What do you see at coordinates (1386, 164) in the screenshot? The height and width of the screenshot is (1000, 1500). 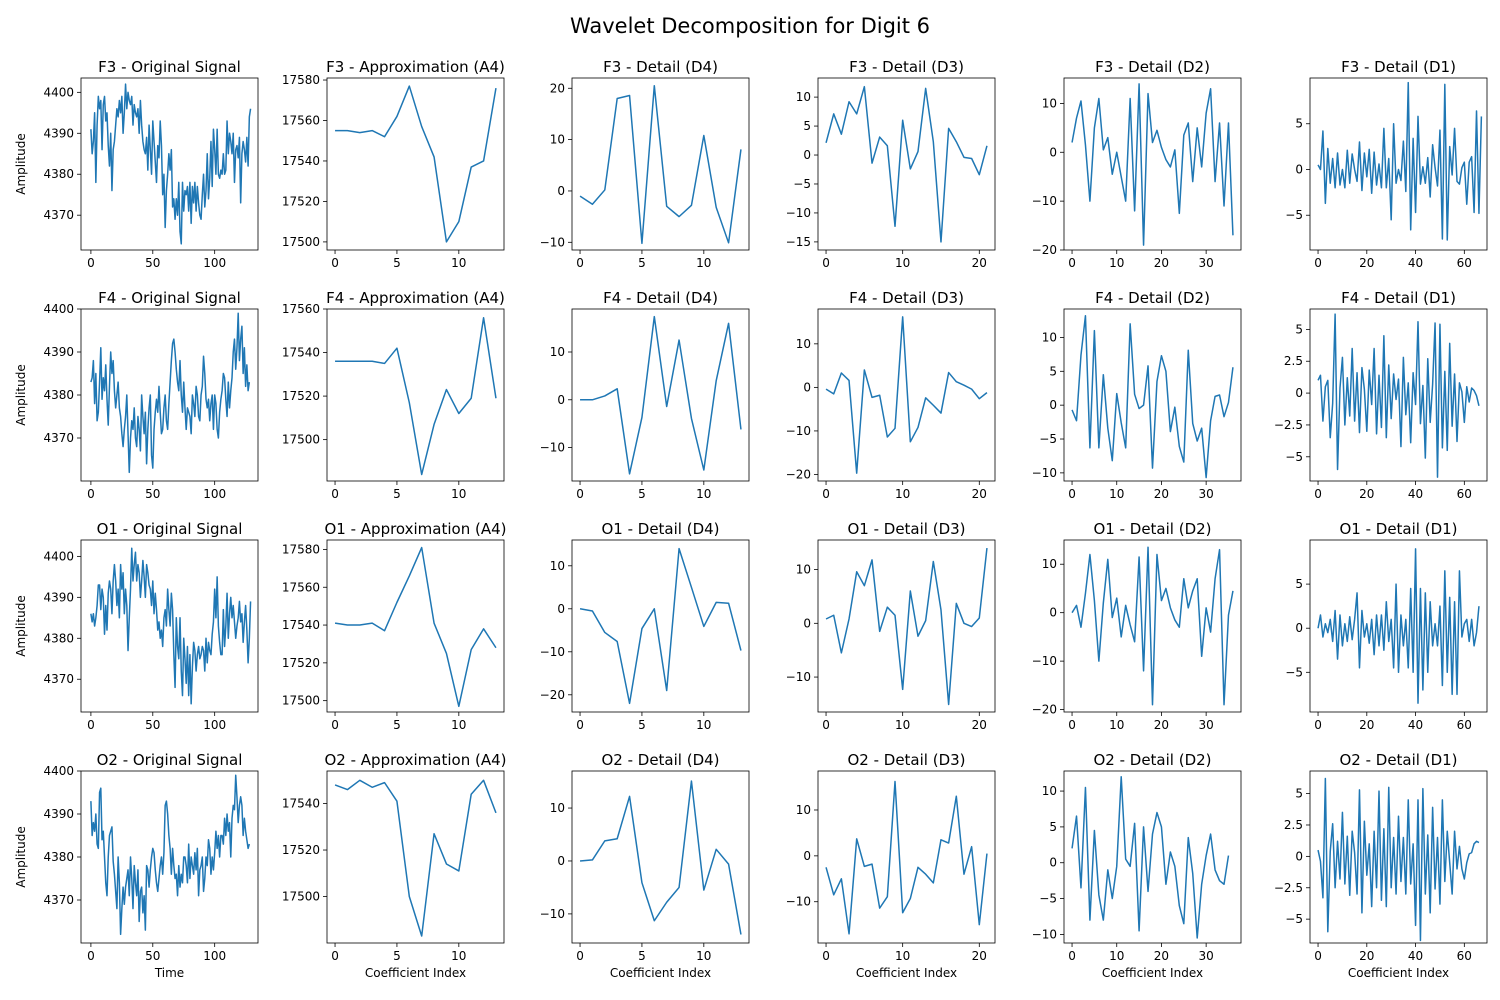 I see `subplot-f3-5: 0 20 40 60 −5 0 5 F3 - Detail (D1)` at bounding box center [1386, 164].